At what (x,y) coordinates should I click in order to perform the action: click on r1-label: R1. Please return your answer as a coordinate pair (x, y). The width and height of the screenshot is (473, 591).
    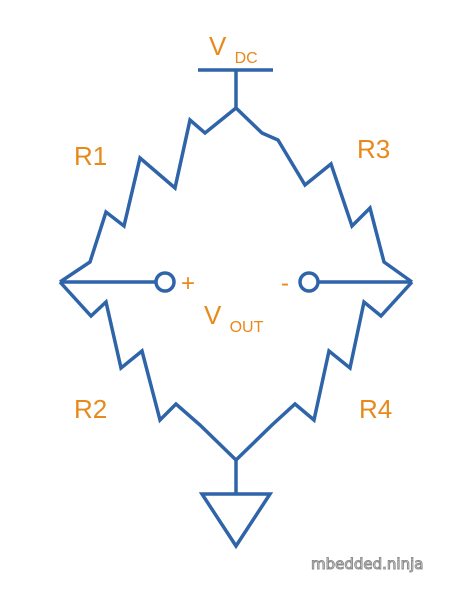
    Looking at the image, I should click on (90, 156).